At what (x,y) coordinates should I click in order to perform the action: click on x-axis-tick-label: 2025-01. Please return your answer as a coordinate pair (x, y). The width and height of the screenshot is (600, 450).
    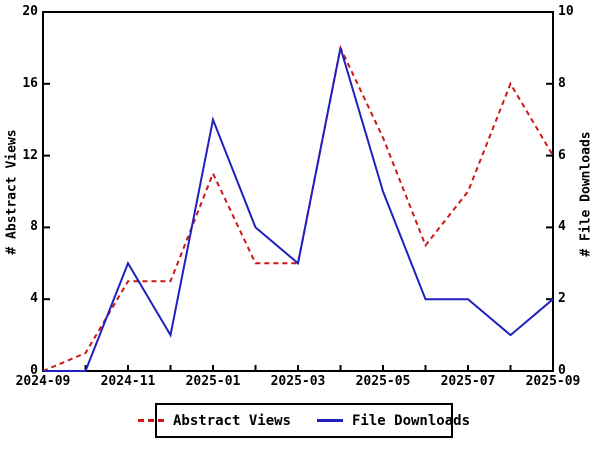
    Looking at the image, I should click on (213, 381).